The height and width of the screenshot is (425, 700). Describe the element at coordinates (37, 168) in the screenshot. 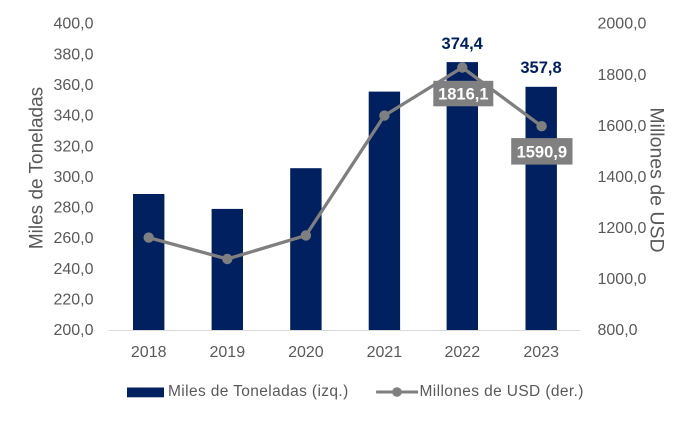

I see `svg-text: Miles de Toneladas` at that location.